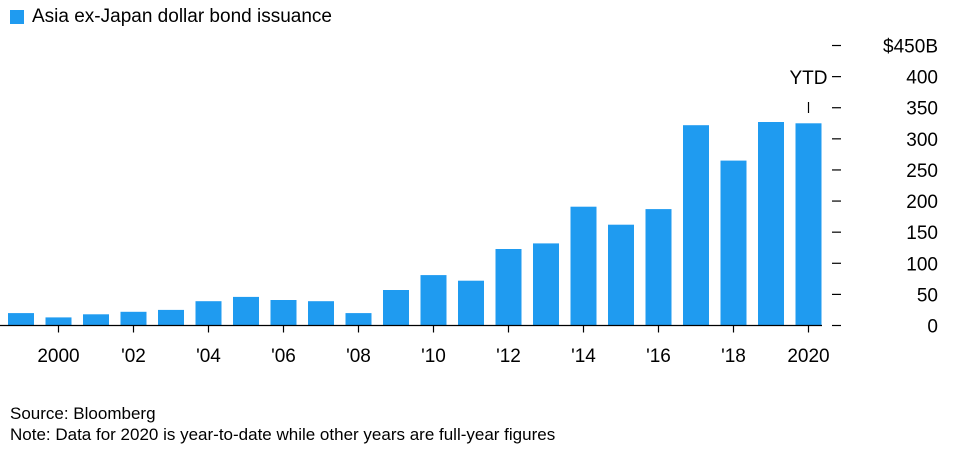  Describe the element at coordinates (321, 313) in the screenshot. I see `bar-2007` at that location.